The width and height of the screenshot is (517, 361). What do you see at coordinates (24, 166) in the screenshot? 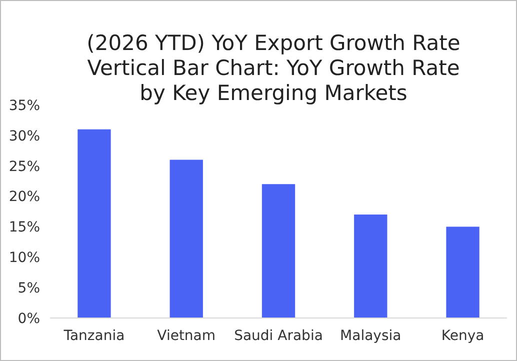
I see `y-tick-label: 25%` at bounding box center [24, 166].